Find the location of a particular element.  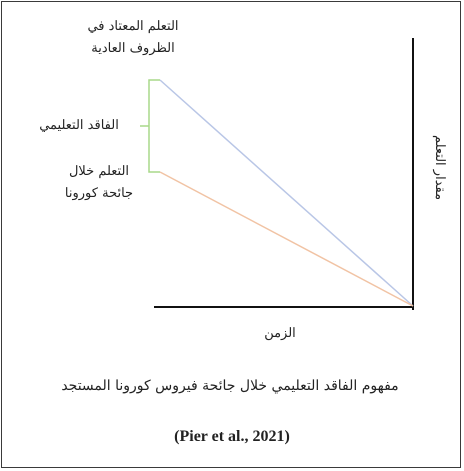

covid-learning-label-line2: جائحة كورونا is located at coordinates (99, 193).